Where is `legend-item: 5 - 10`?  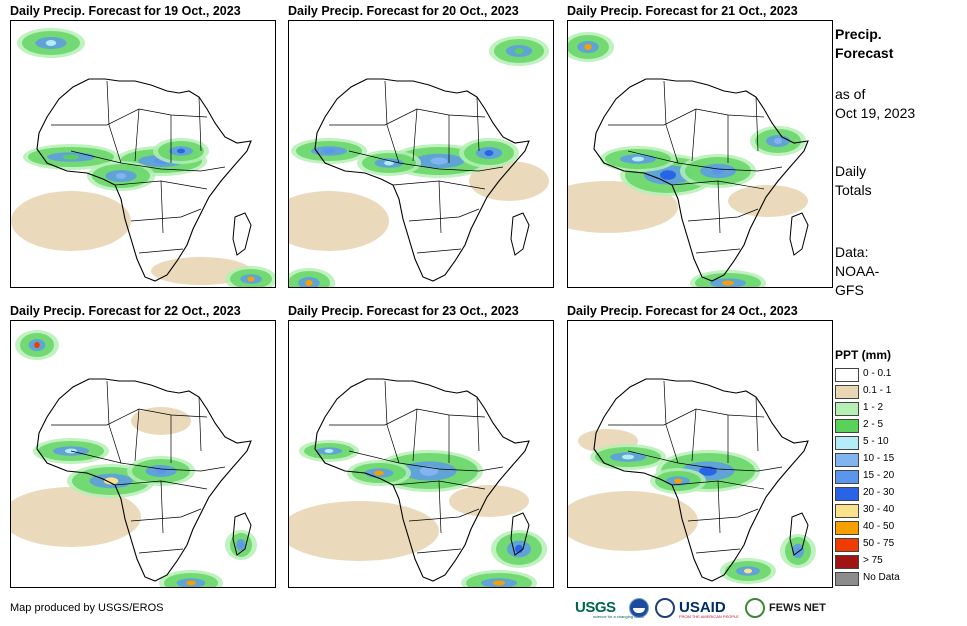
legend-item: 5 - 10 is located at coordinates (895, 443).